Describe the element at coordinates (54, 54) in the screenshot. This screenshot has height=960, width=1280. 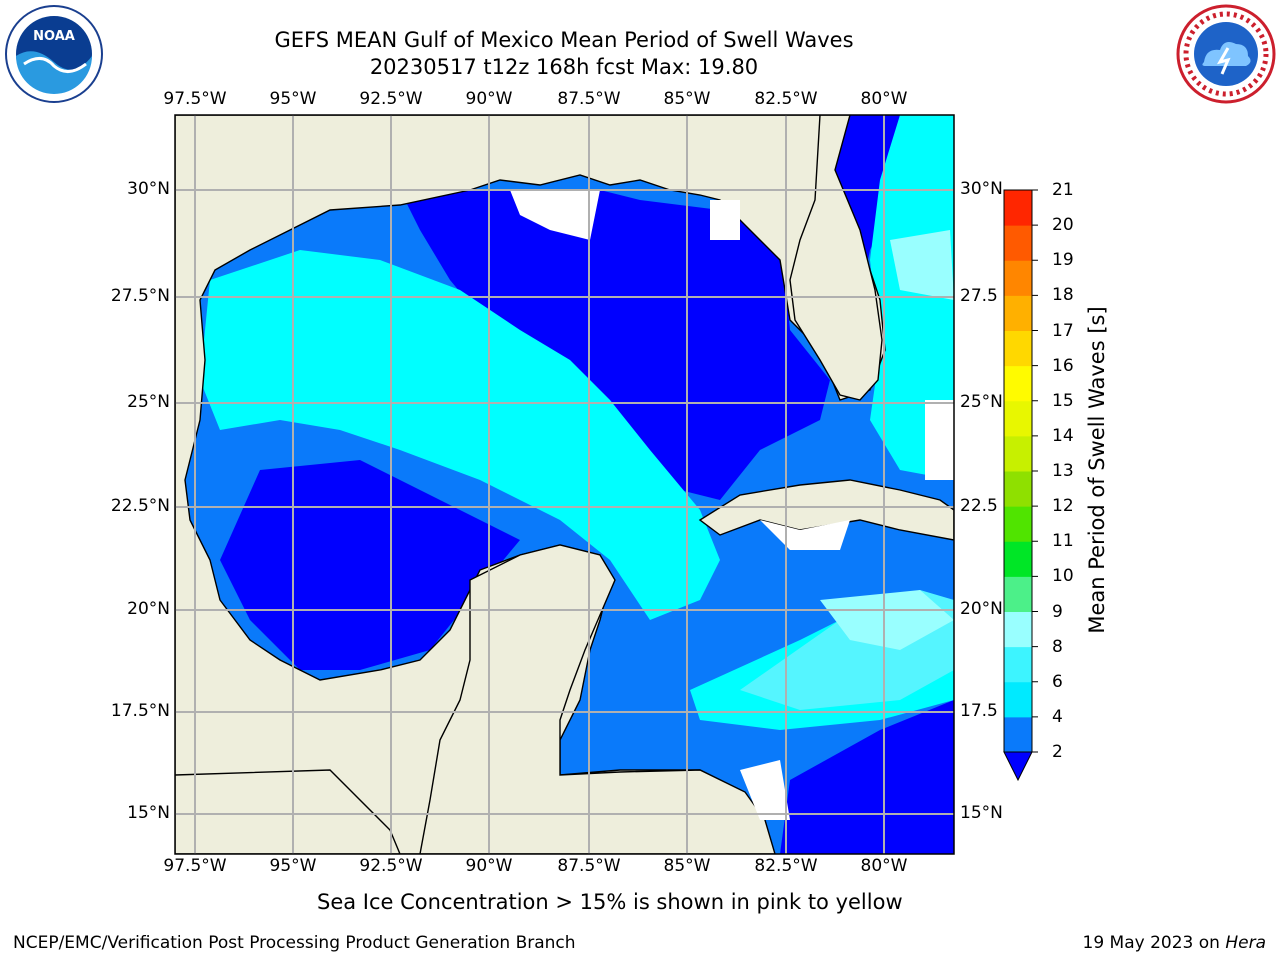
I see `noaa-logo: NOAA` at that location.